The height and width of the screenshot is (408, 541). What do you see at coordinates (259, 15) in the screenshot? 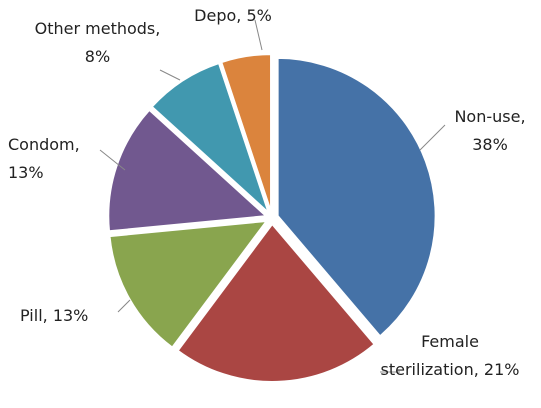
I see `value-label: 5%` at bounding box center [259, 15].